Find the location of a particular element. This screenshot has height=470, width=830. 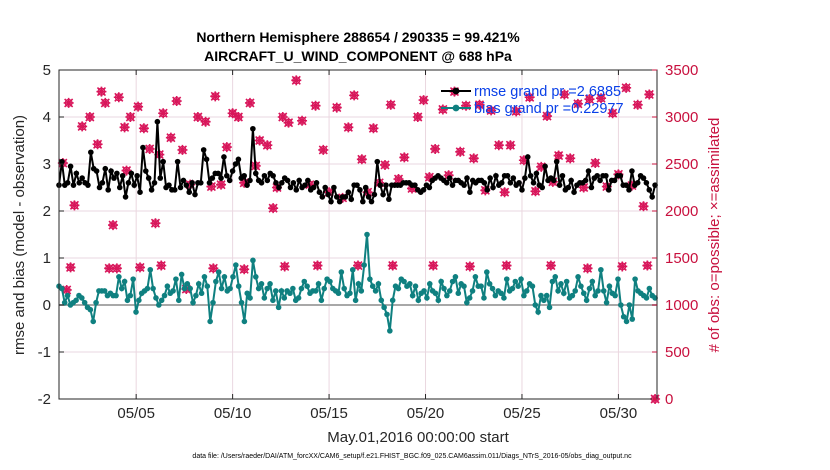

x-tick-label: 05/25 is located at coordinates (522, 413).